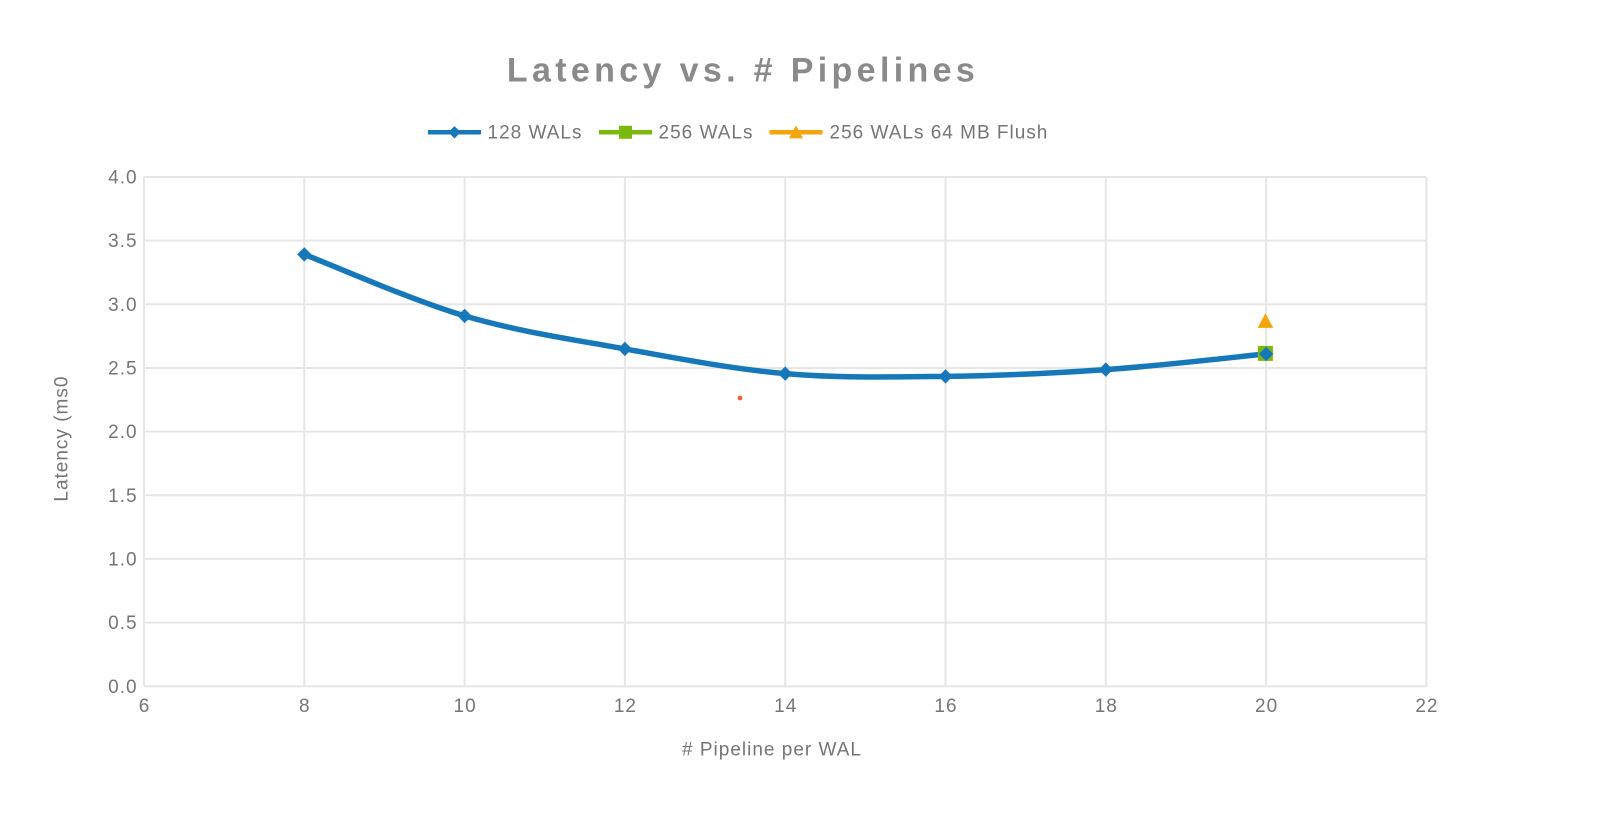 Image resolution: width=1600 pixels, height=840 pixels. I want to click on svg-text: 2.0, so click(122, 432).